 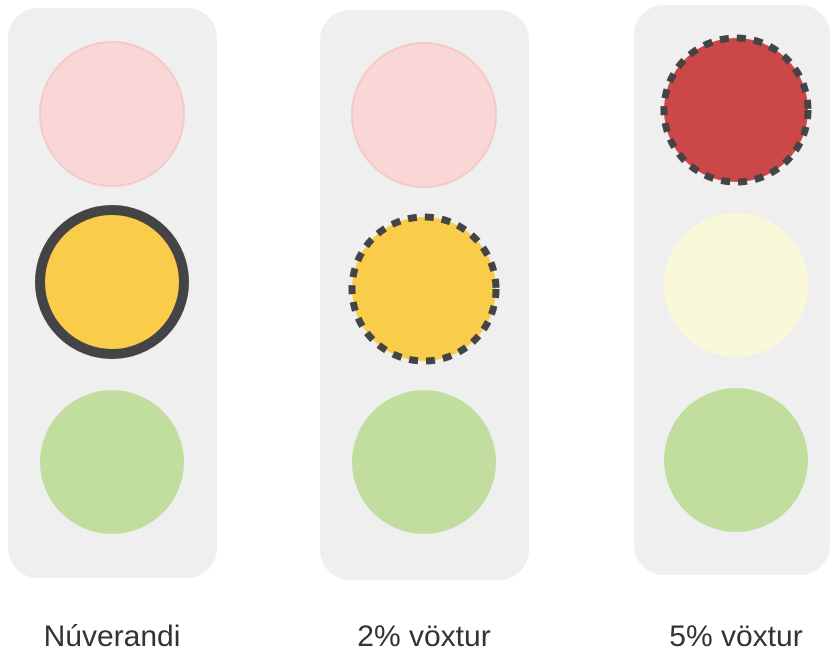 I want to click on label: 2% vöxtur, so click(x=423, y=636).